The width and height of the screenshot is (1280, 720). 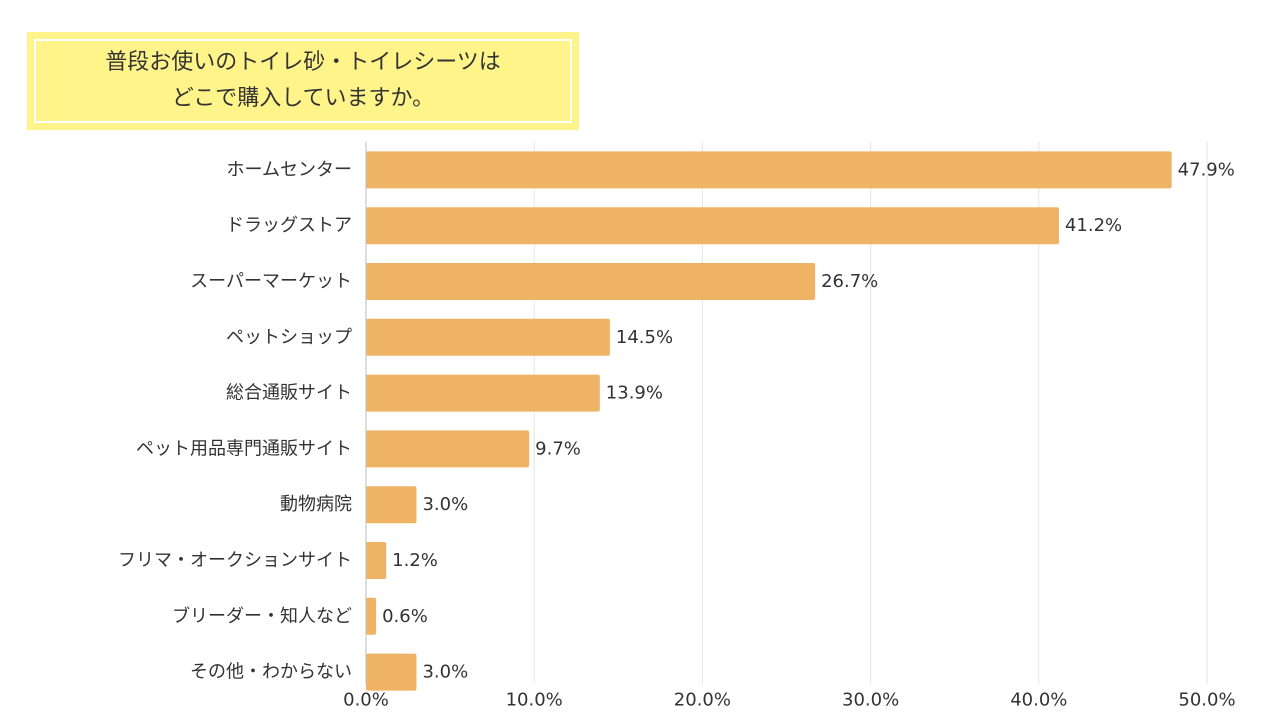 I want to click on x-tick-label-2: 20.0%, so click(x=702, y=700).